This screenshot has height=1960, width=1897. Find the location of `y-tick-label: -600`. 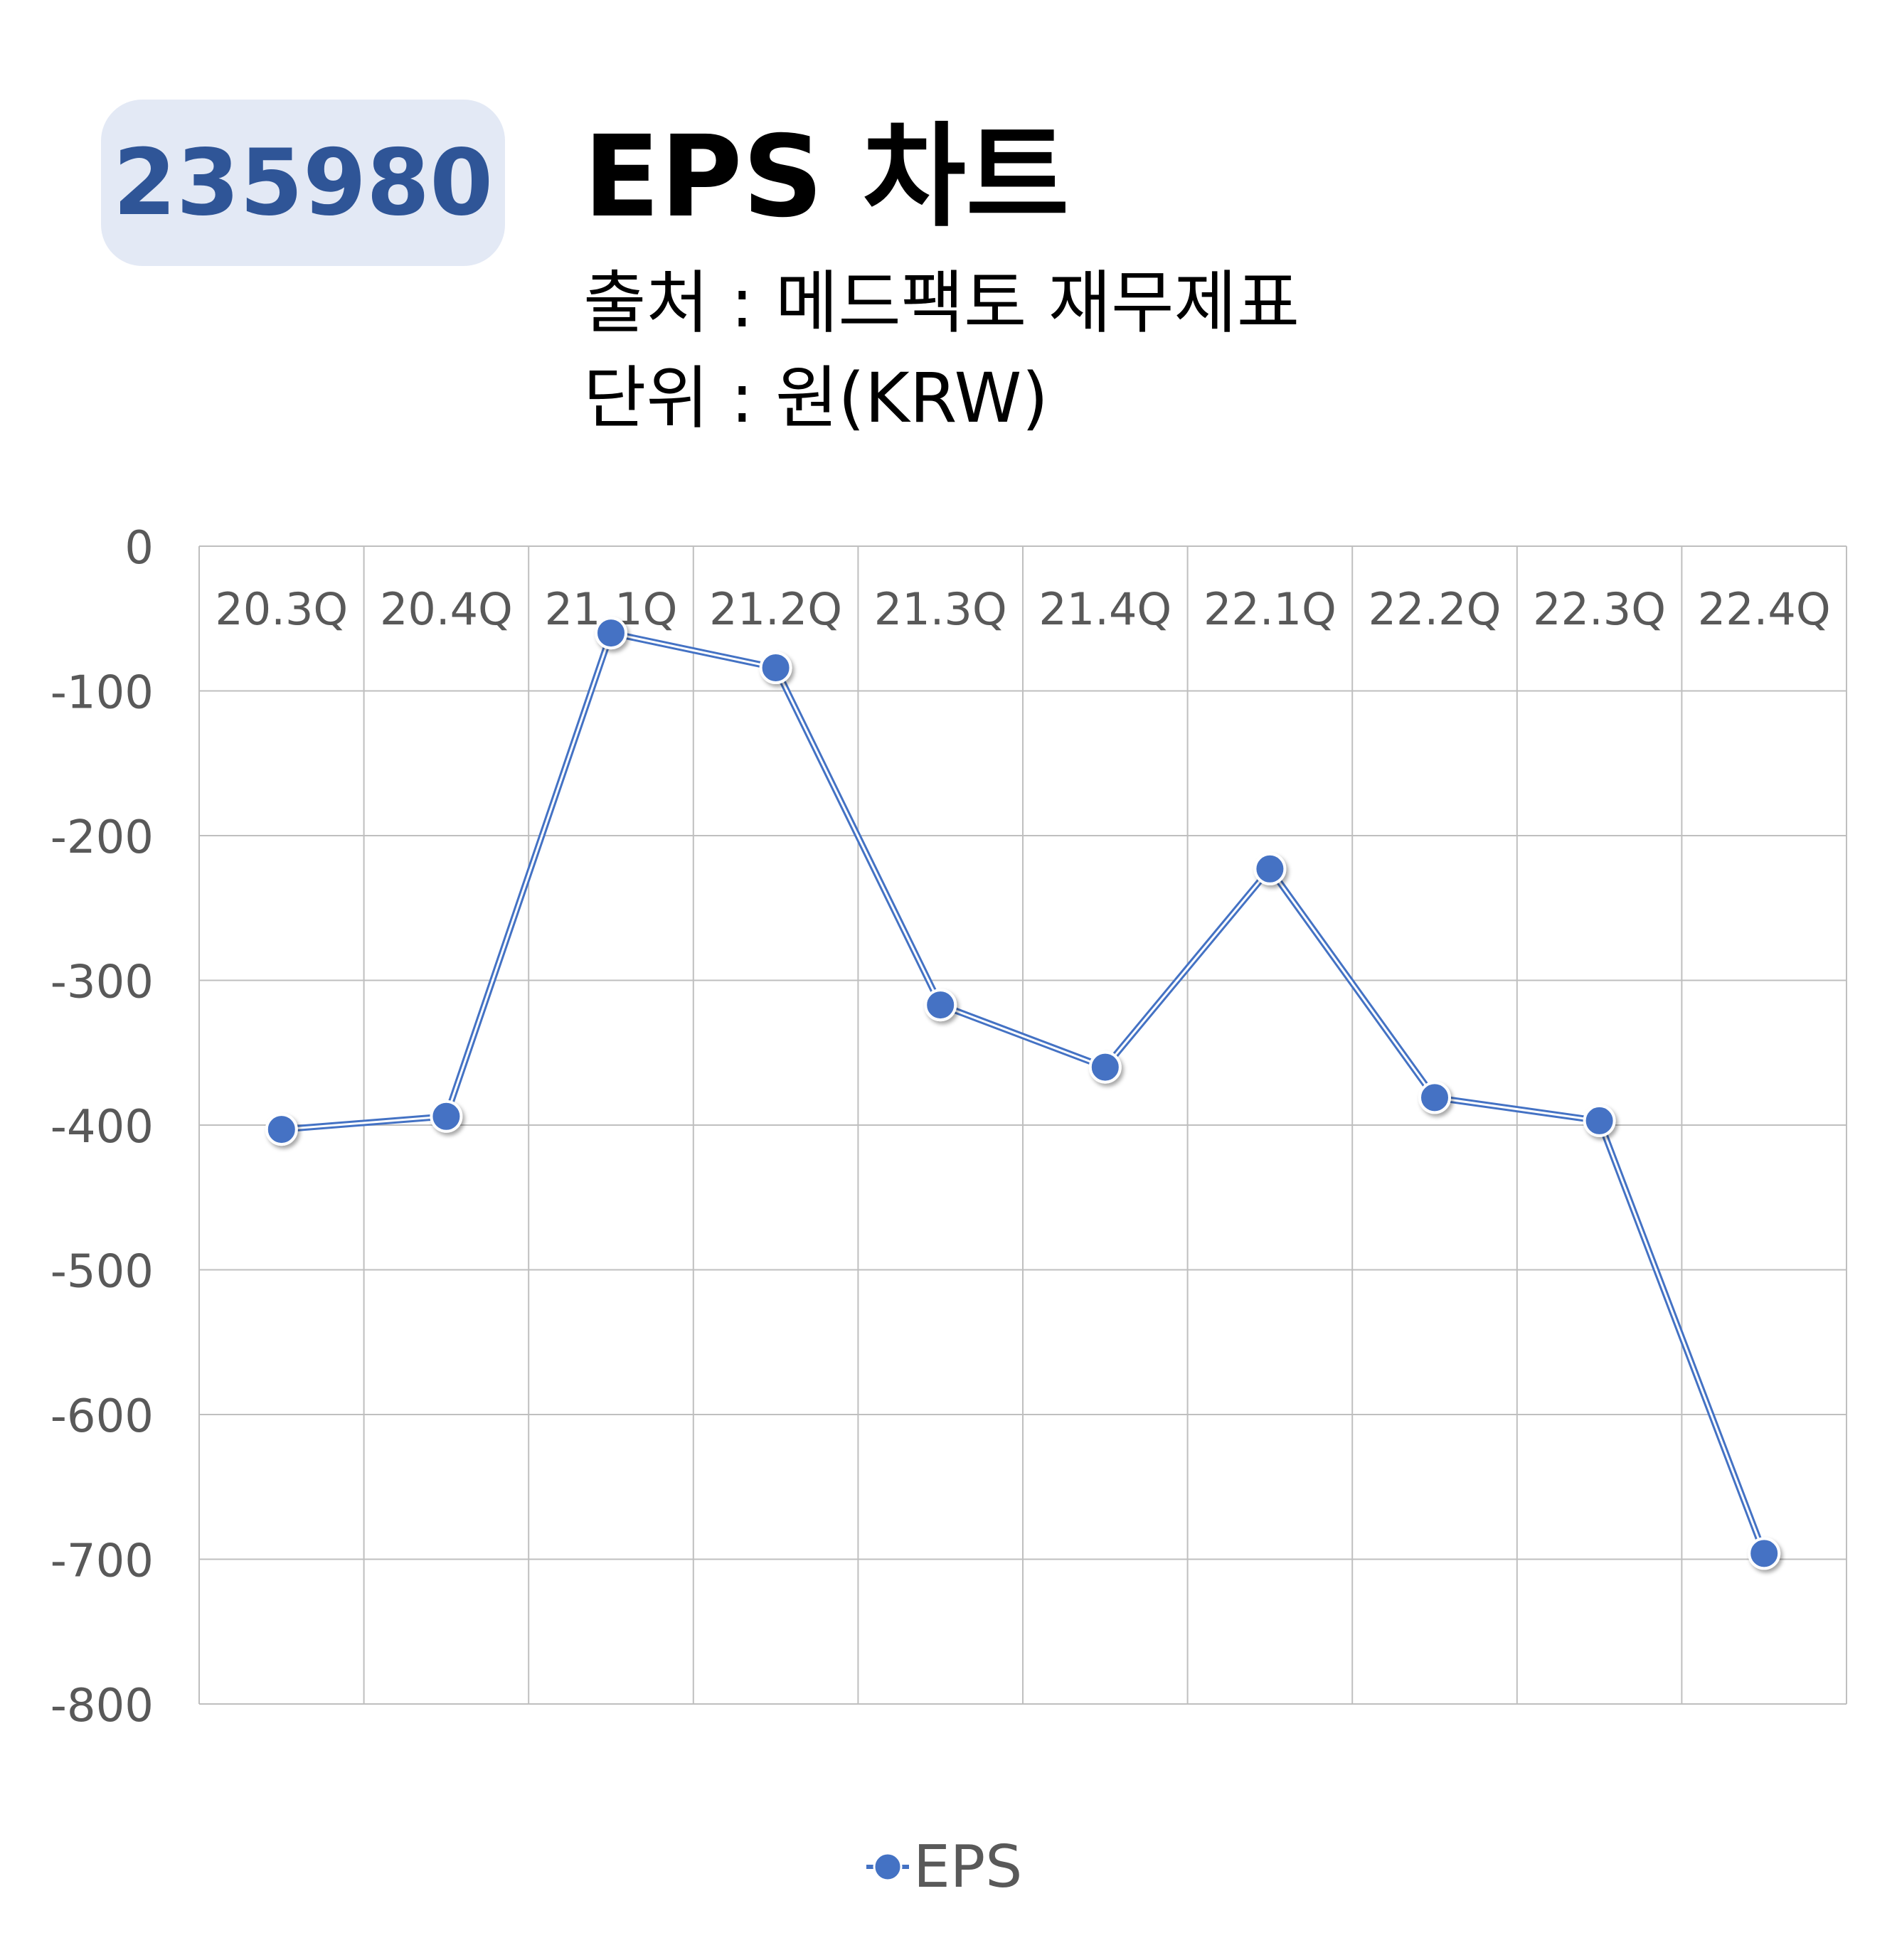

y-tick-label: -600 is located at coordinates (102, 1416).